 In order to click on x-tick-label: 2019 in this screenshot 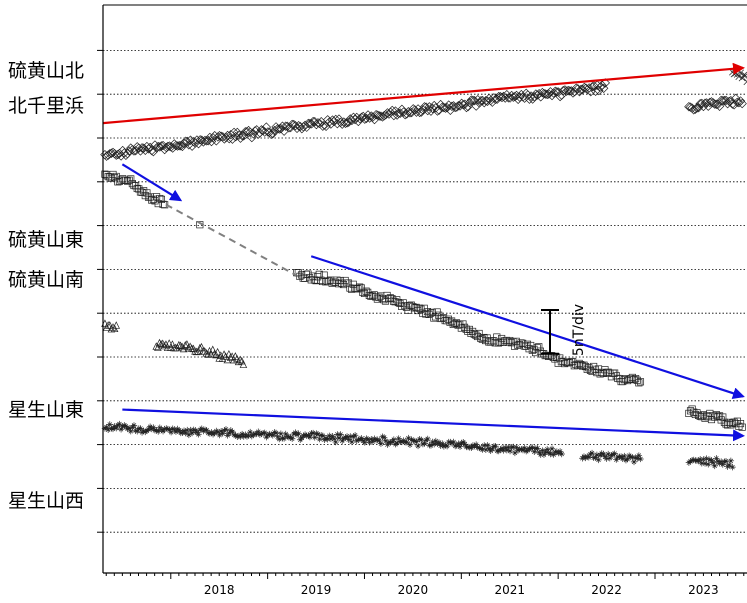, I will do `click(316, 590)`.